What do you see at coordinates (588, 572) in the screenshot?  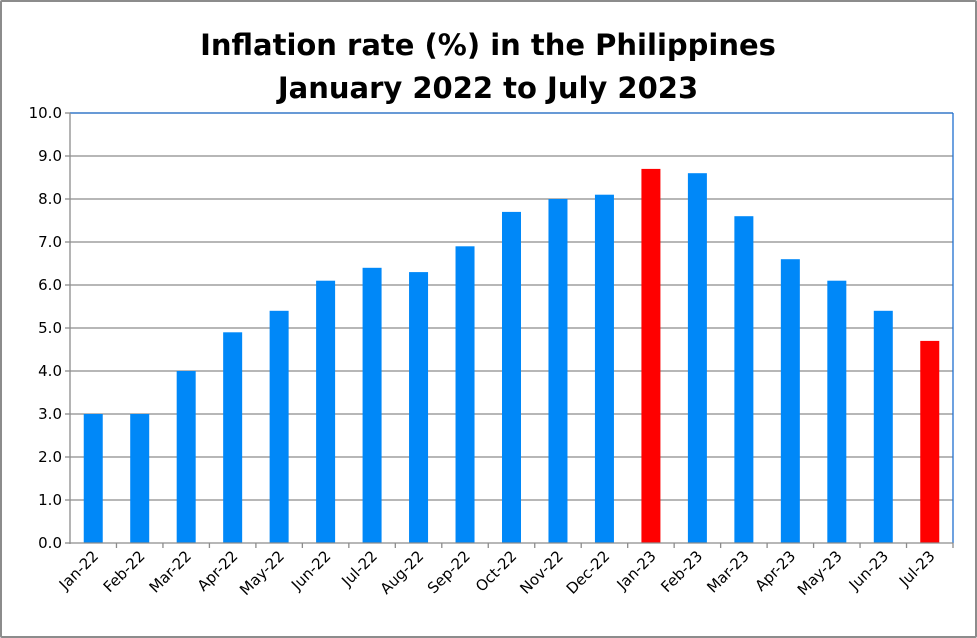 I see `x-tick-label: Dec-22` at bounding box center [588, 572].